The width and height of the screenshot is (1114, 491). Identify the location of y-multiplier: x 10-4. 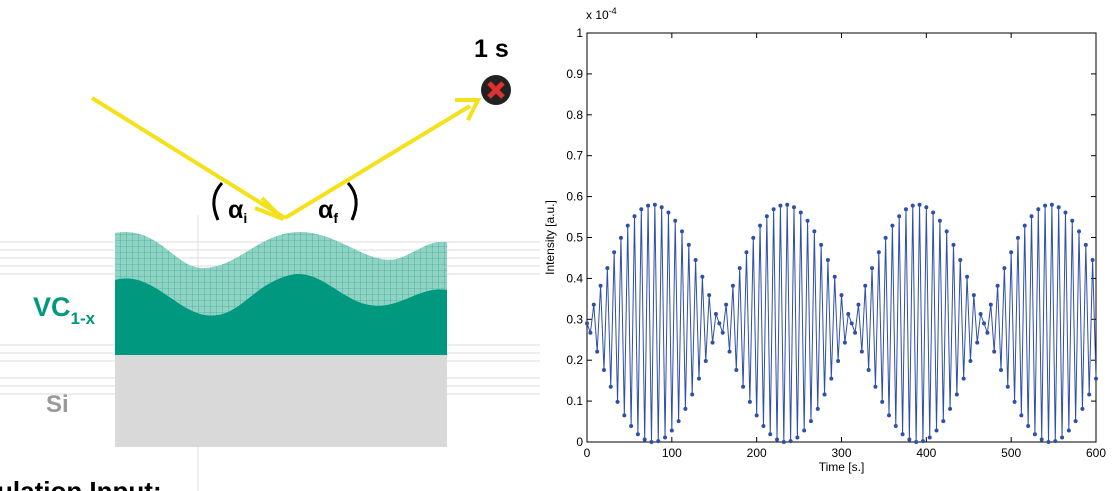
(601, 14).